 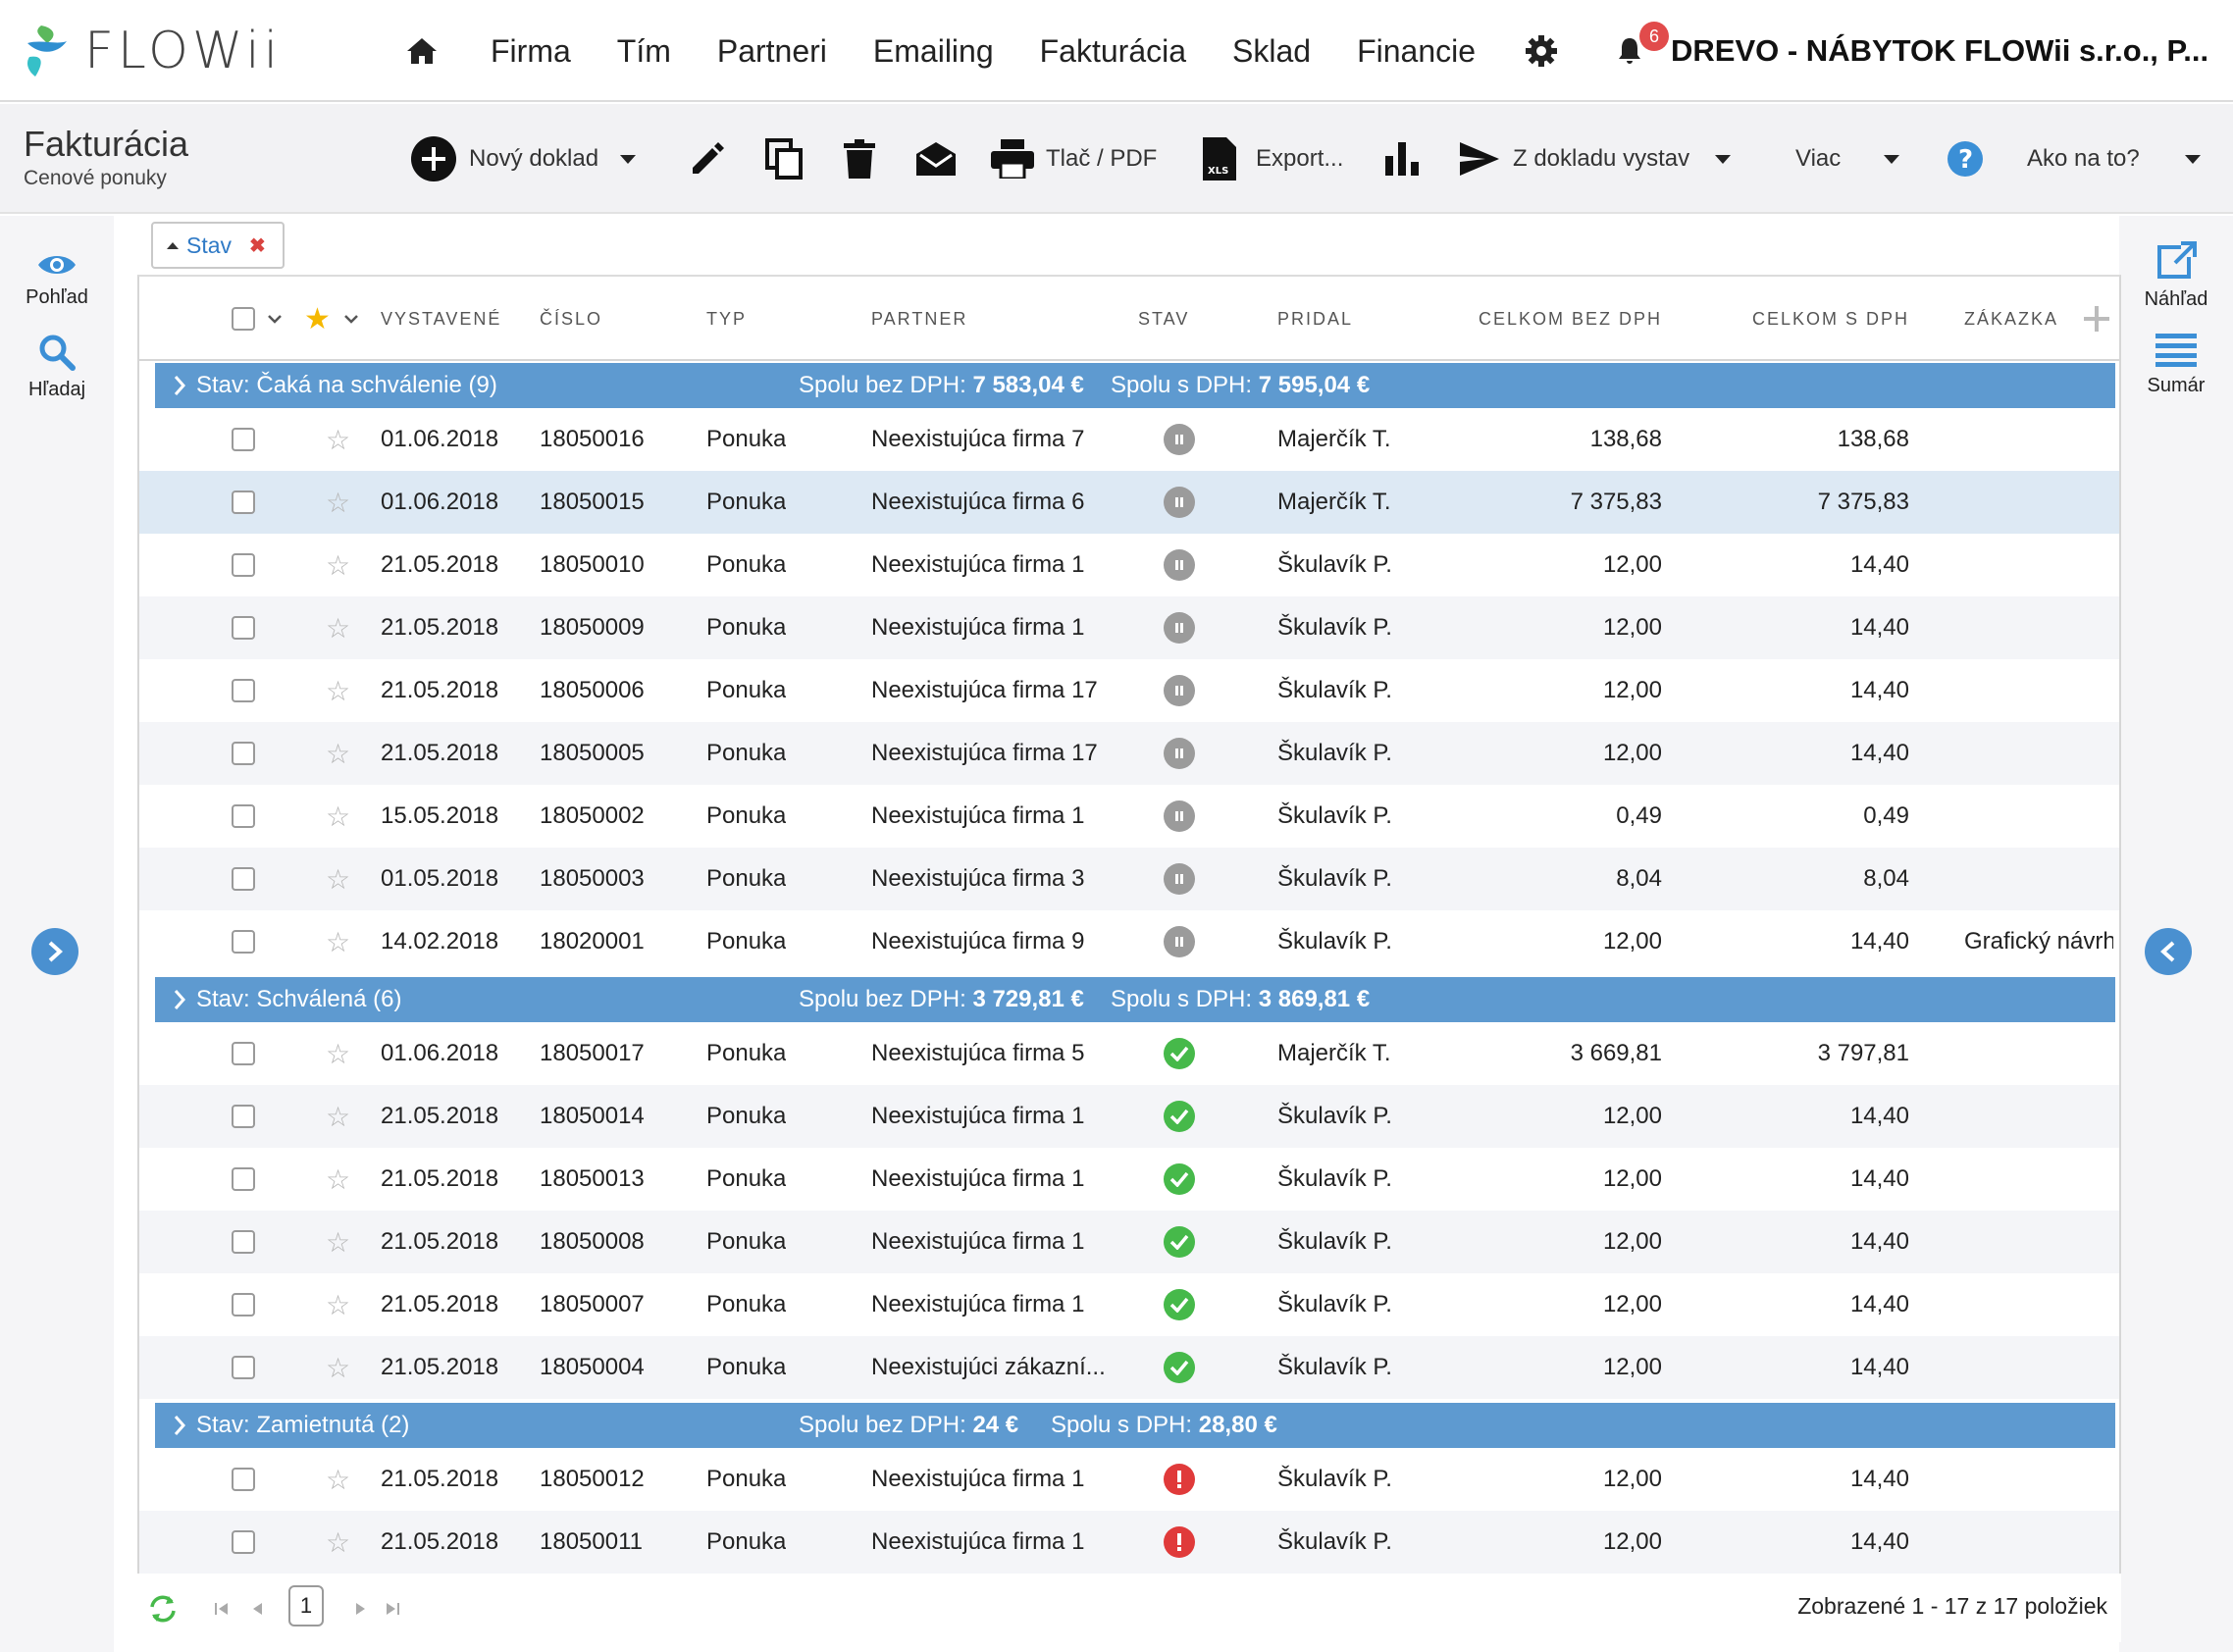 What do you see at coordinates (643, 50) in the screenshot?
I see `nav-tim: Tím` at bounding box center [643, 50].